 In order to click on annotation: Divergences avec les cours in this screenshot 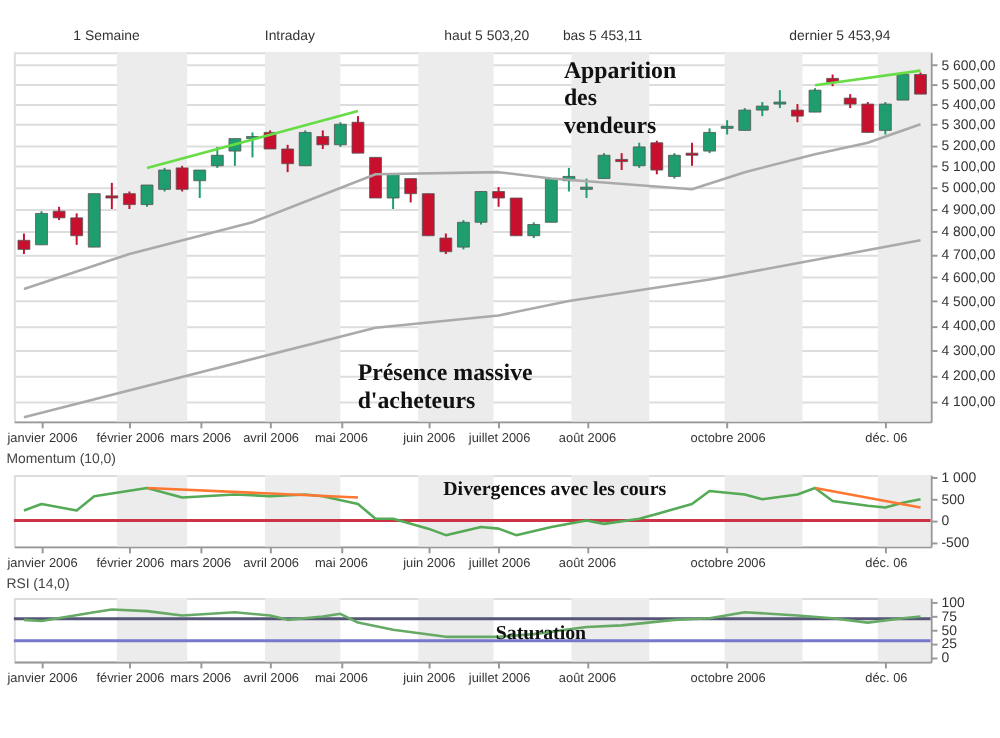, I will do `click(555, 490)`.